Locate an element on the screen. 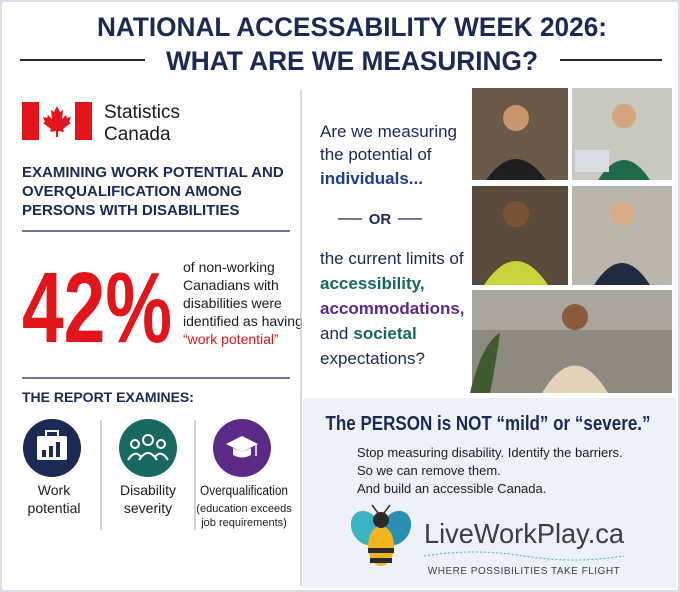 The height and width of the screenshot is (592, 680). stat-text: disabilities were is located at coordinates (232, 303).